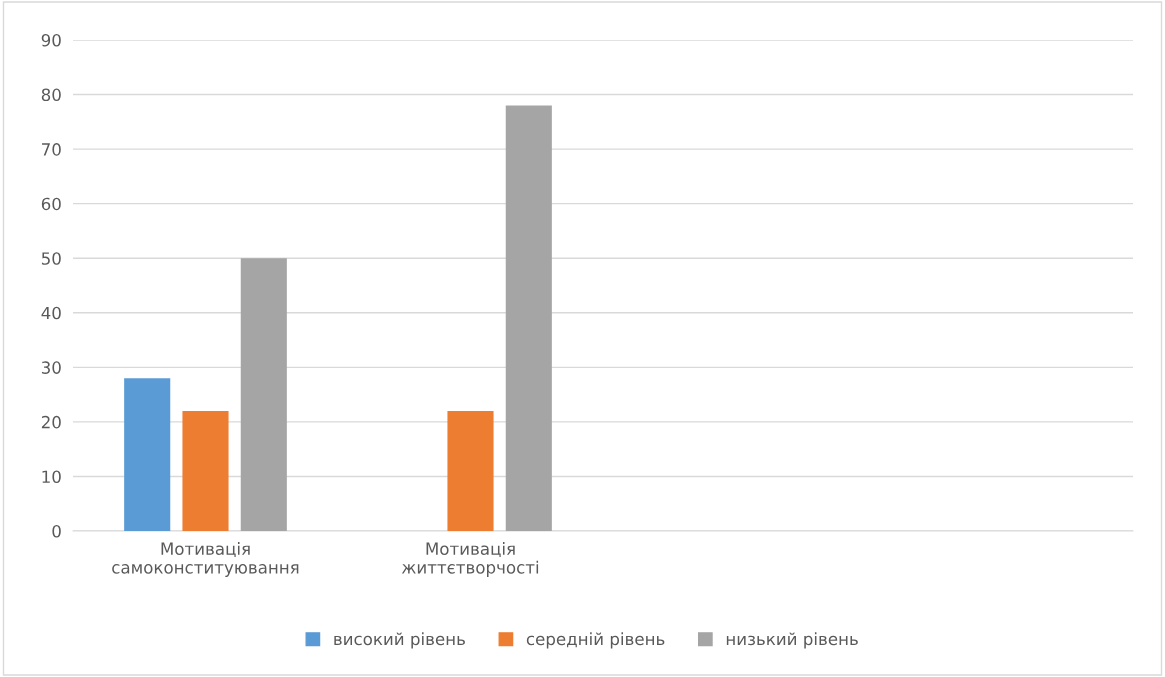  What do you see at coordinates (51, 313) in the screenshot?
I see `y-tick-label: 40` at bounding box center [51, 313].